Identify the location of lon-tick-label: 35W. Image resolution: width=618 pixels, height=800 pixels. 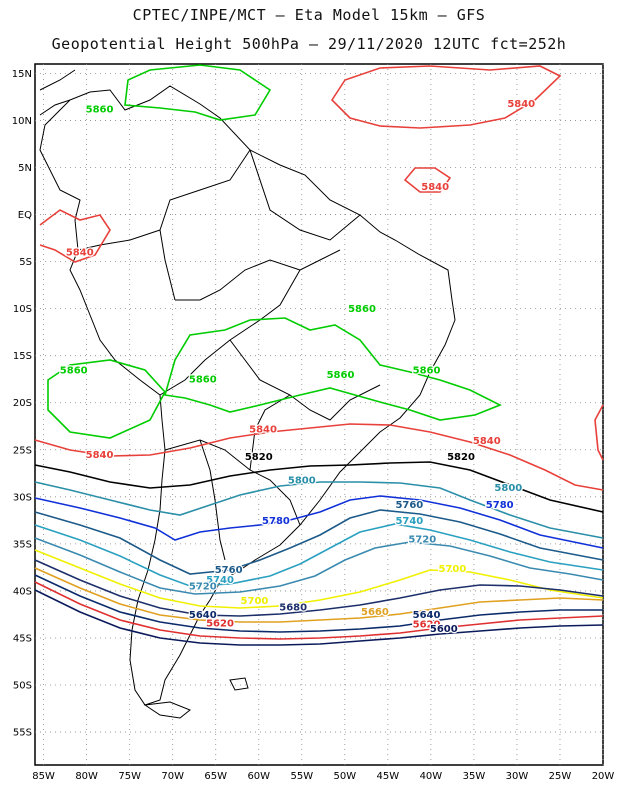
(474, 776).